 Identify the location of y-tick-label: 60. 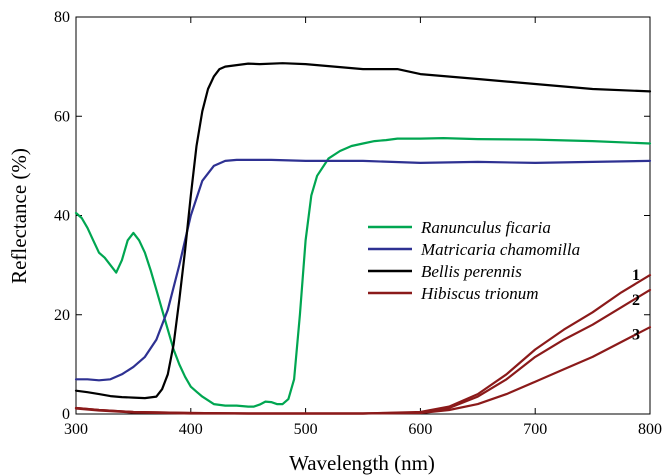
(62, 116).